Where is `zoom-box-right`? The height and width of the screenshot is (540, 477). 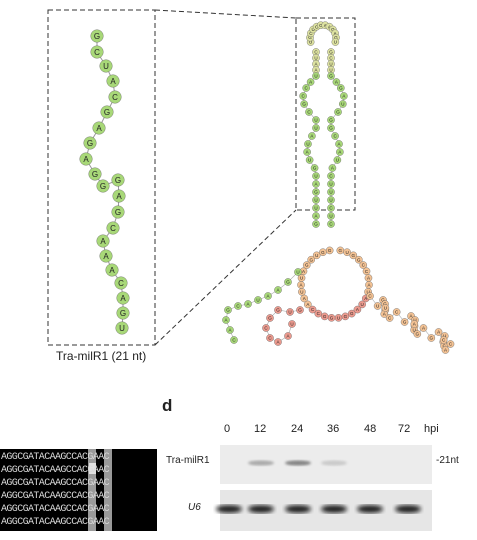 zoom-box-right is located at coordinates (325, 114).